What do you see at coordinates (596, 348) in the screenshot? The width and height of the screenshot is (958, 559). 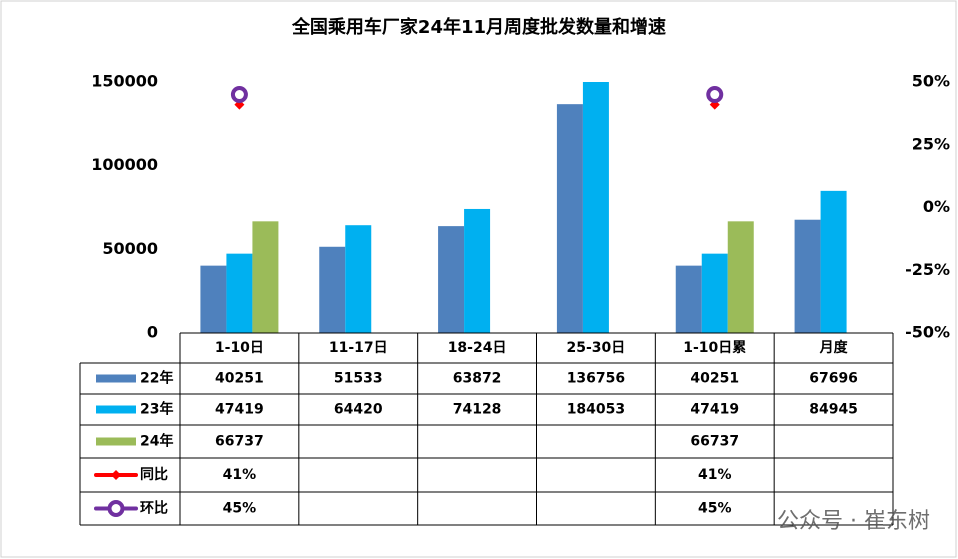 I see `x-tick-label: 25-30日` at bounding box center [596, 348].